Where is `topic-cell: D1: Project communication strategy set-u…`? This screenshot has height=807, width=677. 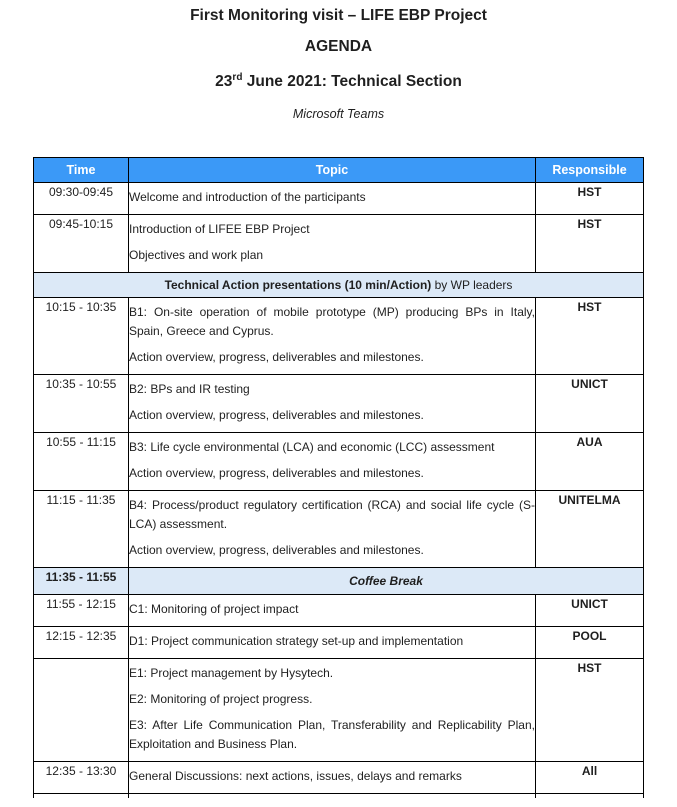
topic-cell: D1: Project communication strategy set-u… is located at coordinates (332, 642).